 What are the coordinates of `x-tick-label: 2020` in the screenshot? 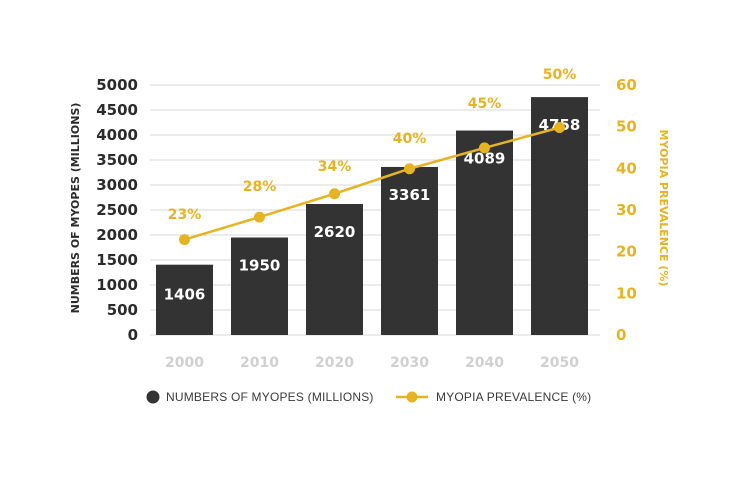 It's located at (334, 363).